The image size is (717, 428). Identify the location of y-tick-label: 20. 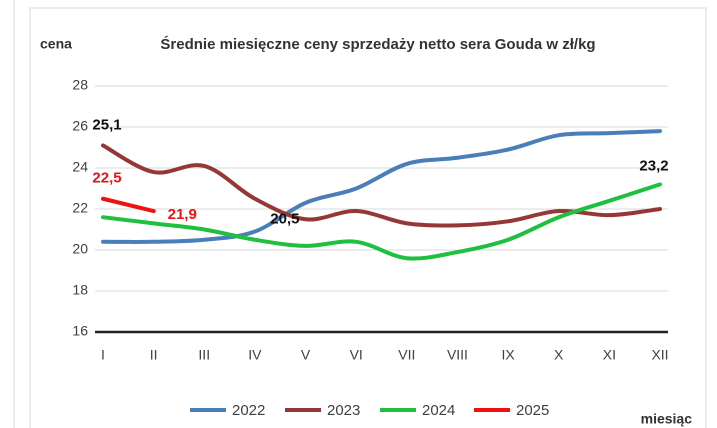
(80, 249).